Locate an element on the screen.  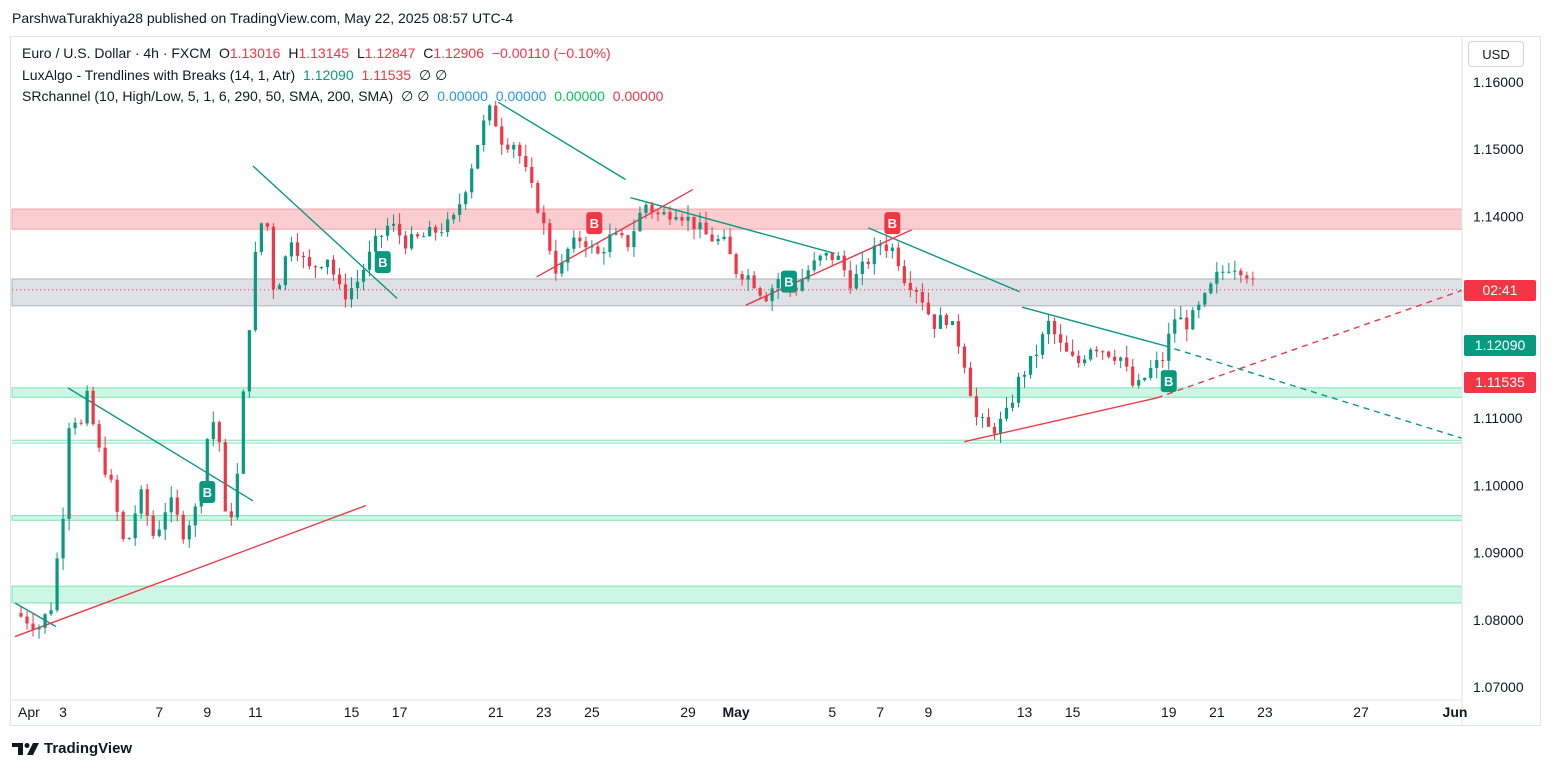
indicator-1-value-2: 1.11535 is located at coordinates (386, 75).